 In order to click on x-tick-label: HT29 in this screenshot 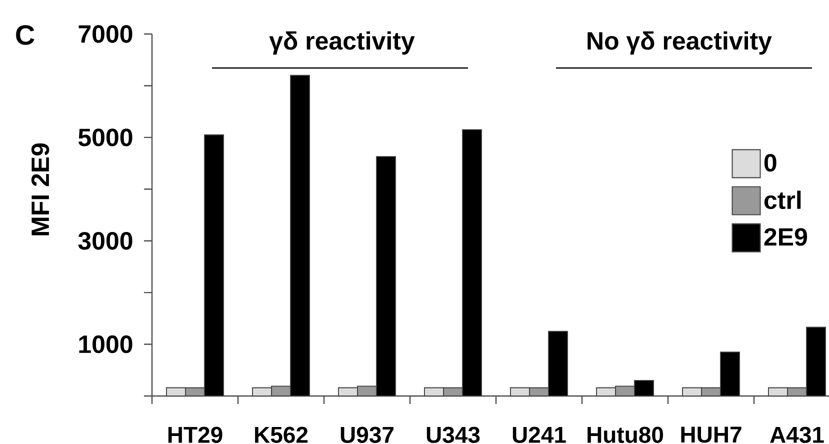, I will do `click(195, 434)`.